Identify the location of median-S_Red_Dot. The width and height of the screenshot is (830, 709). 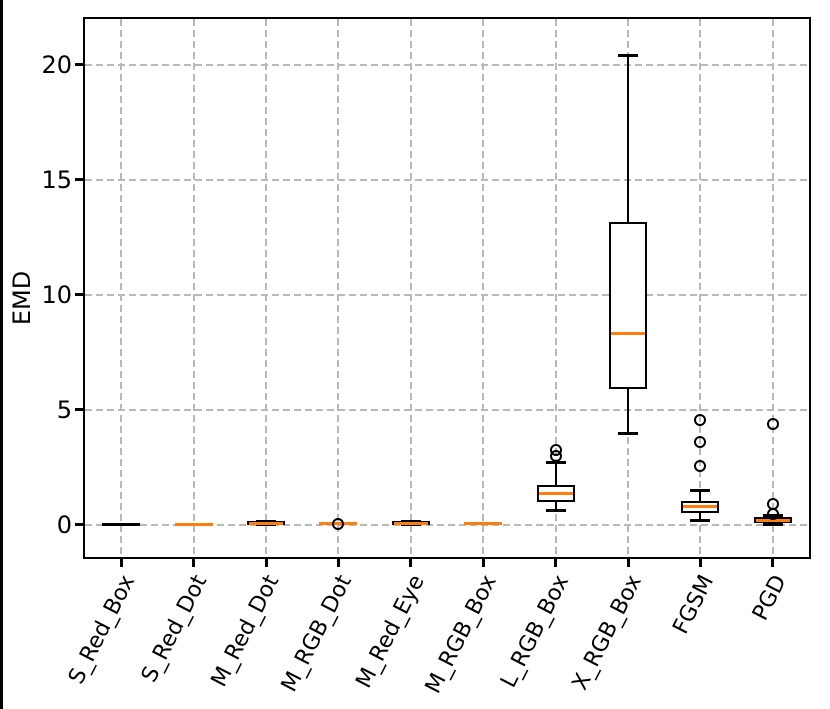
(193, 525).